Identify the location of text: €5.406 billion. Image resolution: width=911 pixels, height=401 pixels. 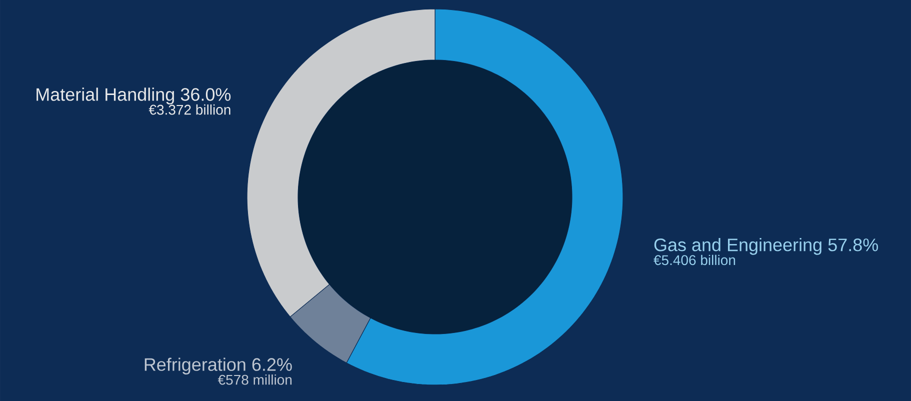
(695, 260).